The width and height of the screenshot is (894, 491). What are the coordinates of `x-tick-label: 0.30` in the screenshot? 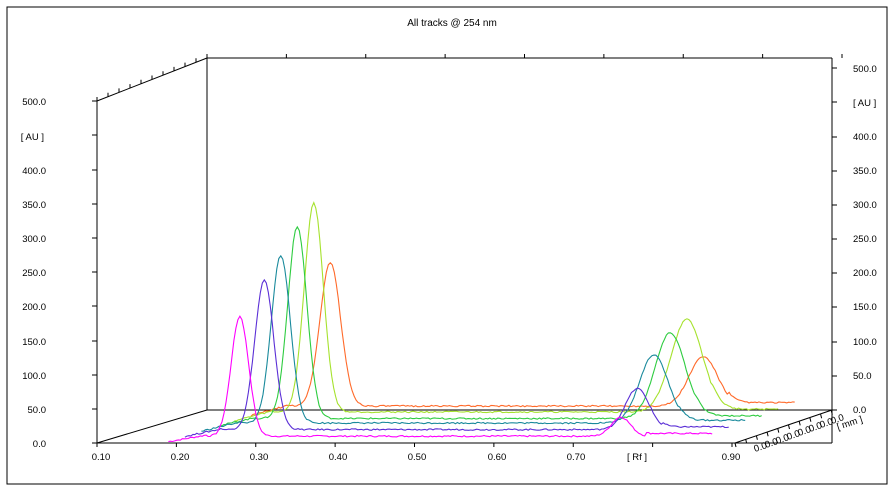 It's located at (259, 457).